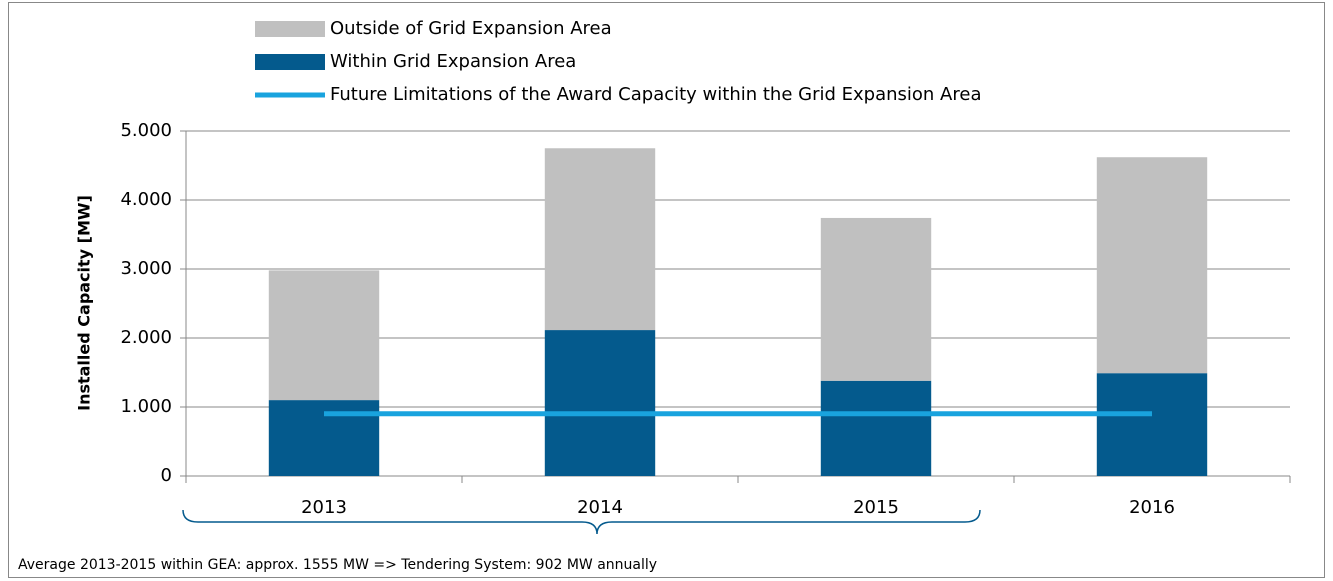 The width and height of the screenshot is (1333, 581). Describe the element at coordinates (471, 28) in the screenshot. I see `legend-label: Outside of Grid Expansion Area` at that location.